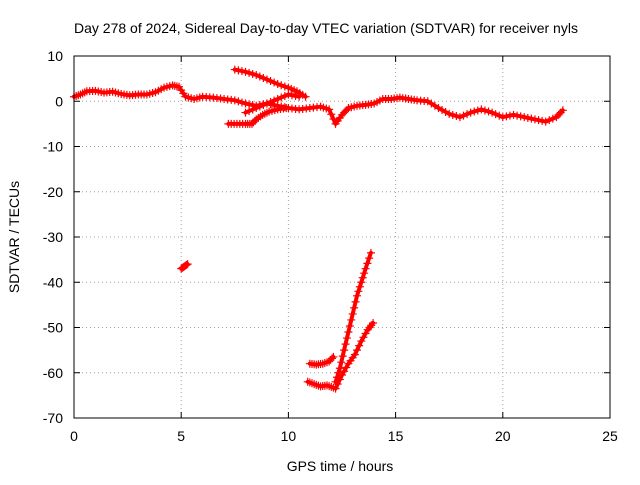 The width and height of the screenshot is (640, 485). I want to click on y-tick-label: -10, so click(53, 147).